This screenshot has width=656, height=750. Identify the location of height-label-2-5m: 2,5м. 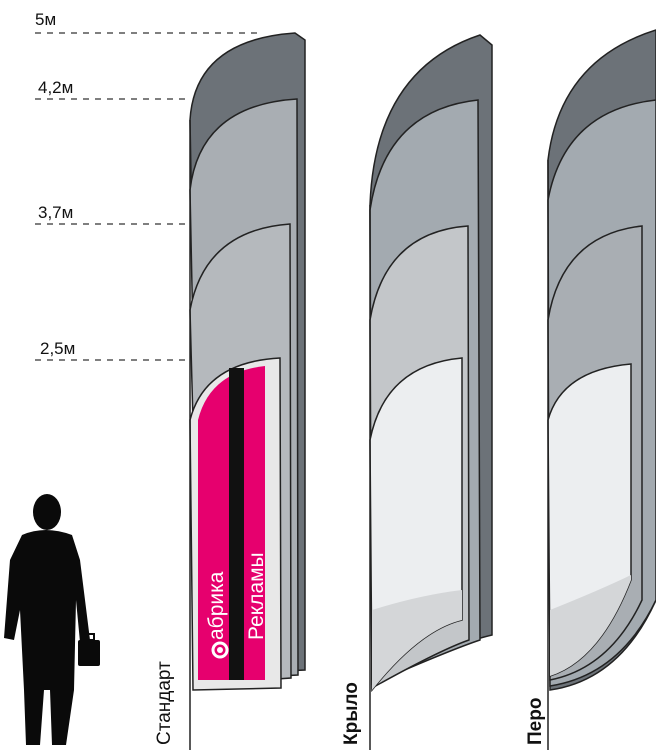
(58, 348).